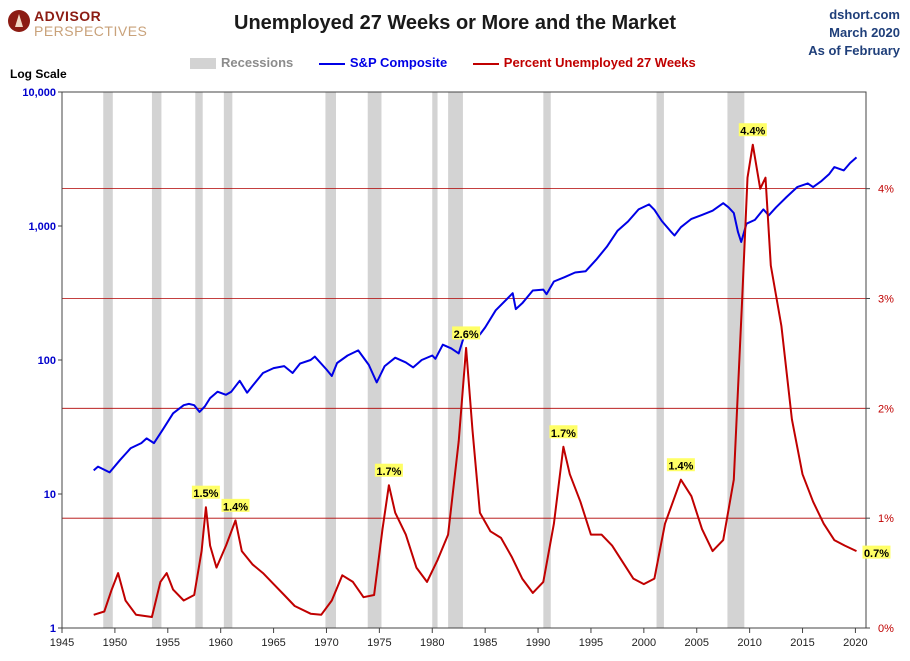 The width and height of the screenshot is (910, 661). Describe the element at coordinates (696, 643) in the screenshot. I see `x-axis-tick-label: 2005` at that location.